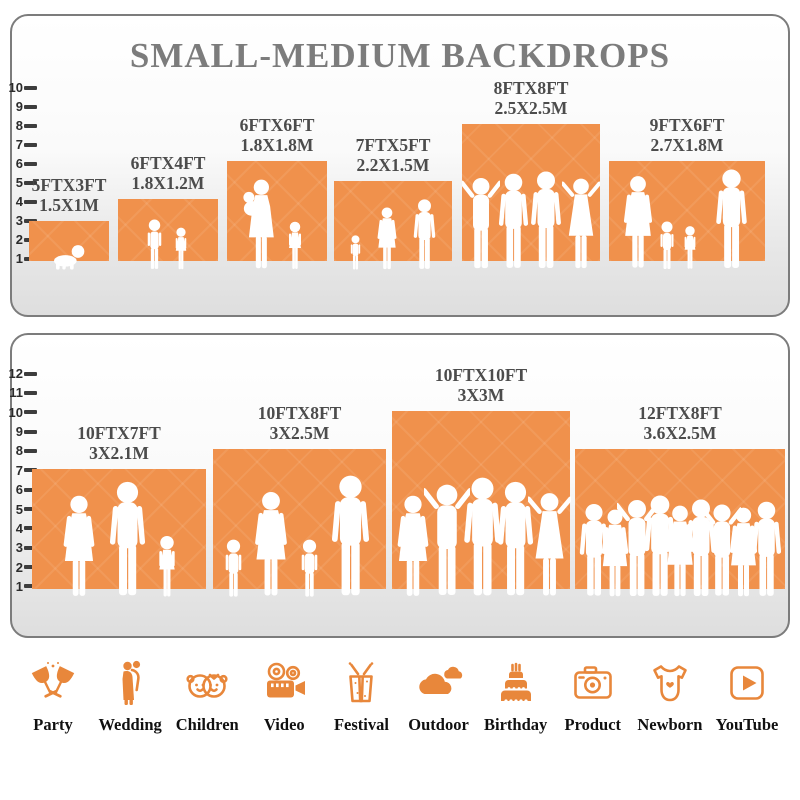 The width and height of the screenshot is (800, 800). I want to click on tick-label: 3, so click(19, 548).